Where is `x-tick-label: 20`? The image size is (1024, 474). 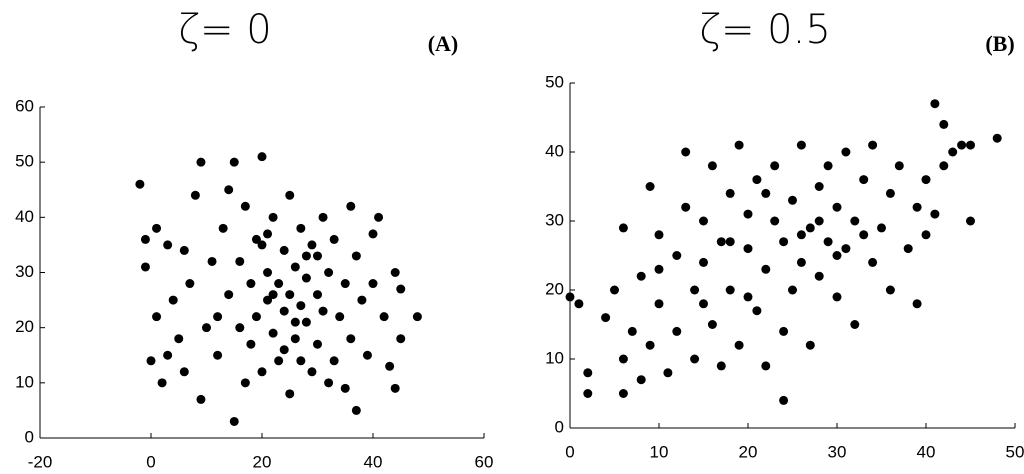
x-tick-label: 20 is located at coordinates (262, 461).